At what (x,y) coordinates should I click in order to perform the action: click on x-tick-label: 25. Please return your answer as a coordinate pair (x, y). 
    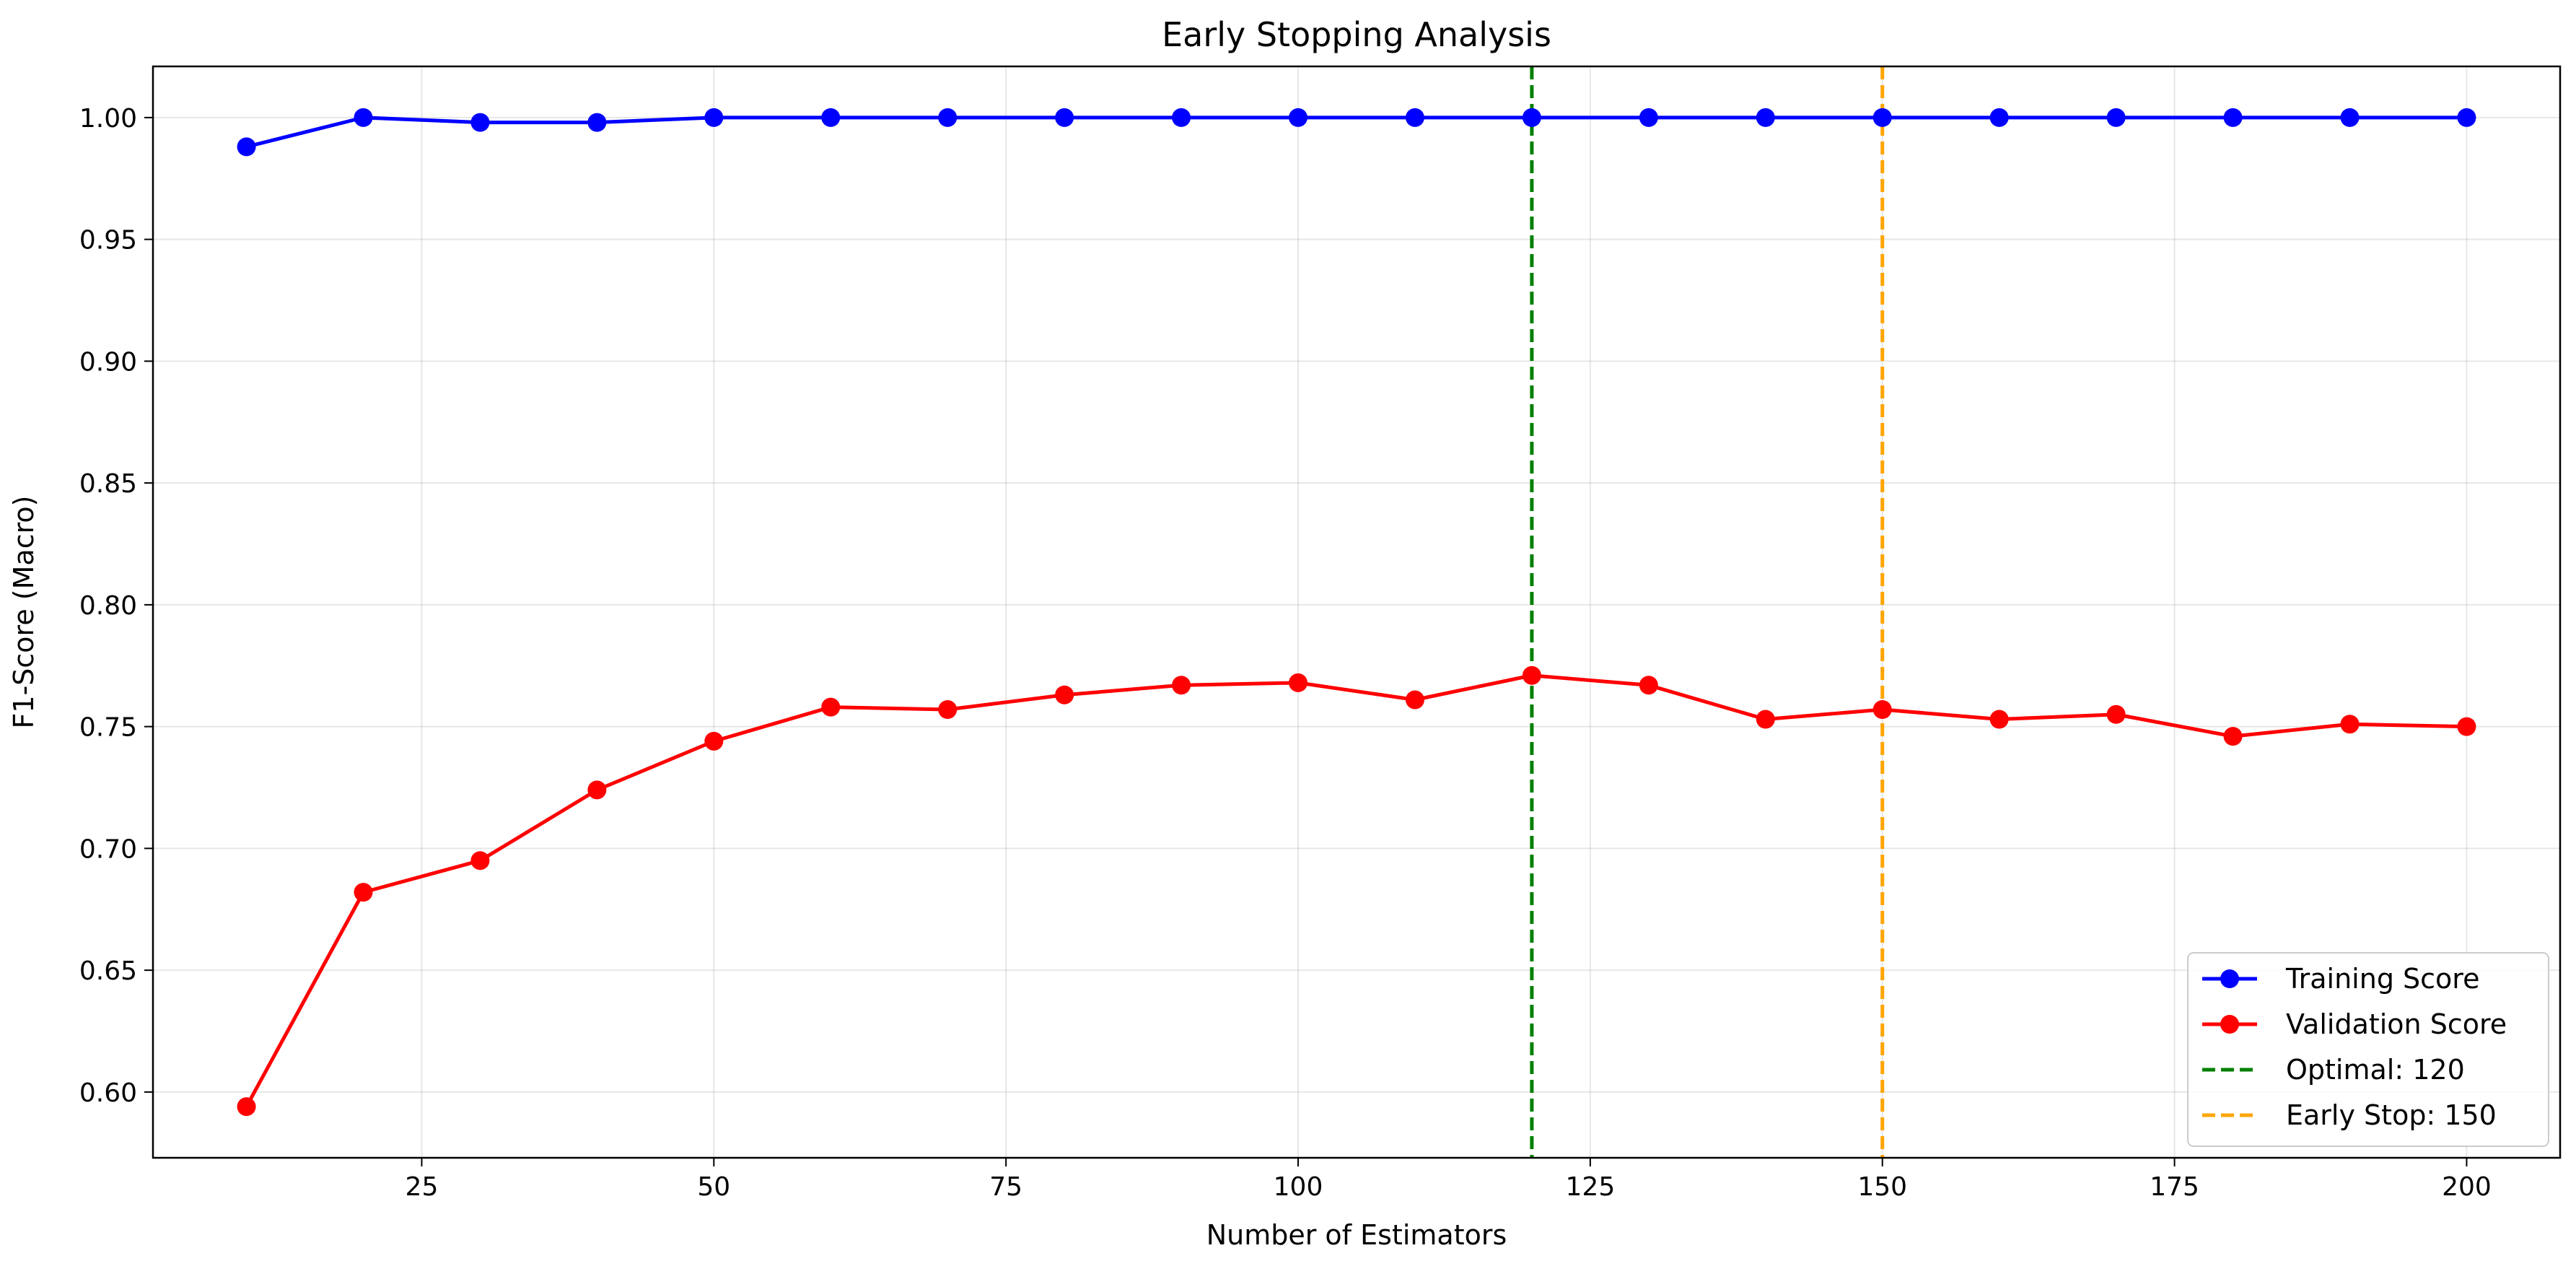
    Looking at the image, I should click on (422, 1187).